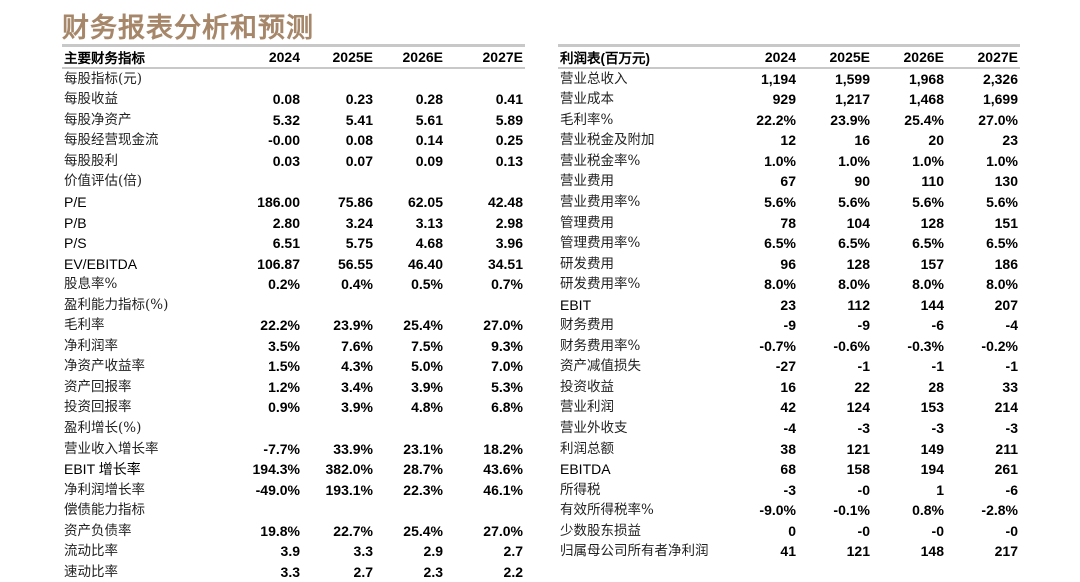  Describe the element at coordinates (286, 222) in the screenshot. I see `cell-value: 2.80` at that location.